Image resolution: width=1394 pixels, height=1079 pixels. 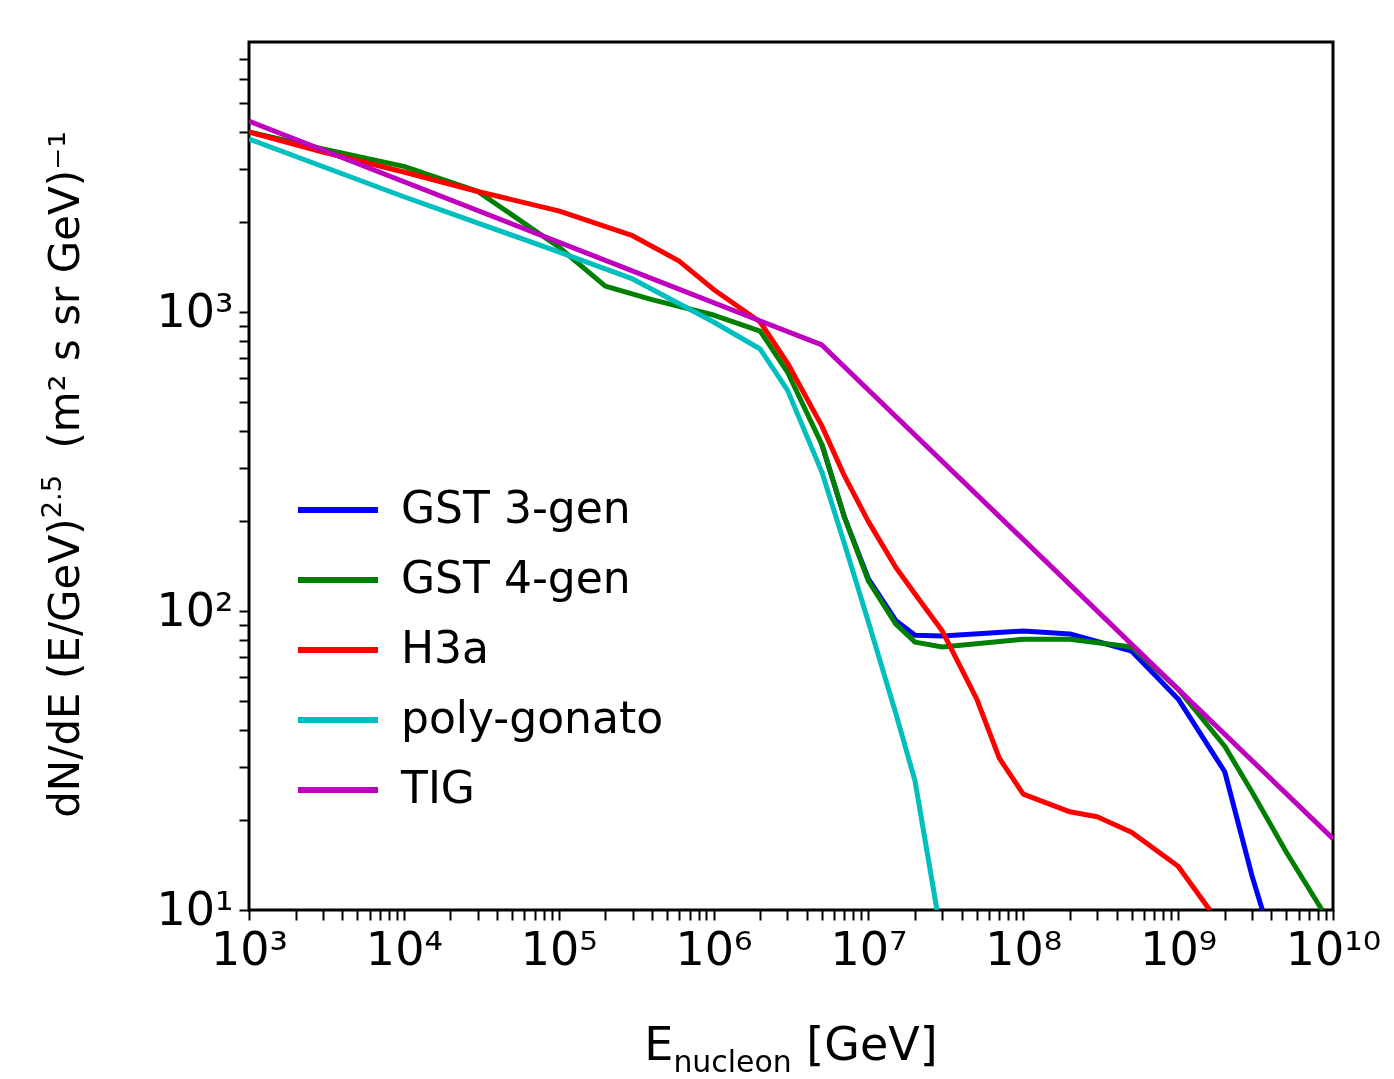 What do you see at coordinates (1179, 948) in the screenshot?
I see `x-tick-label: 10⁹` at bounding box center [1179, 948].